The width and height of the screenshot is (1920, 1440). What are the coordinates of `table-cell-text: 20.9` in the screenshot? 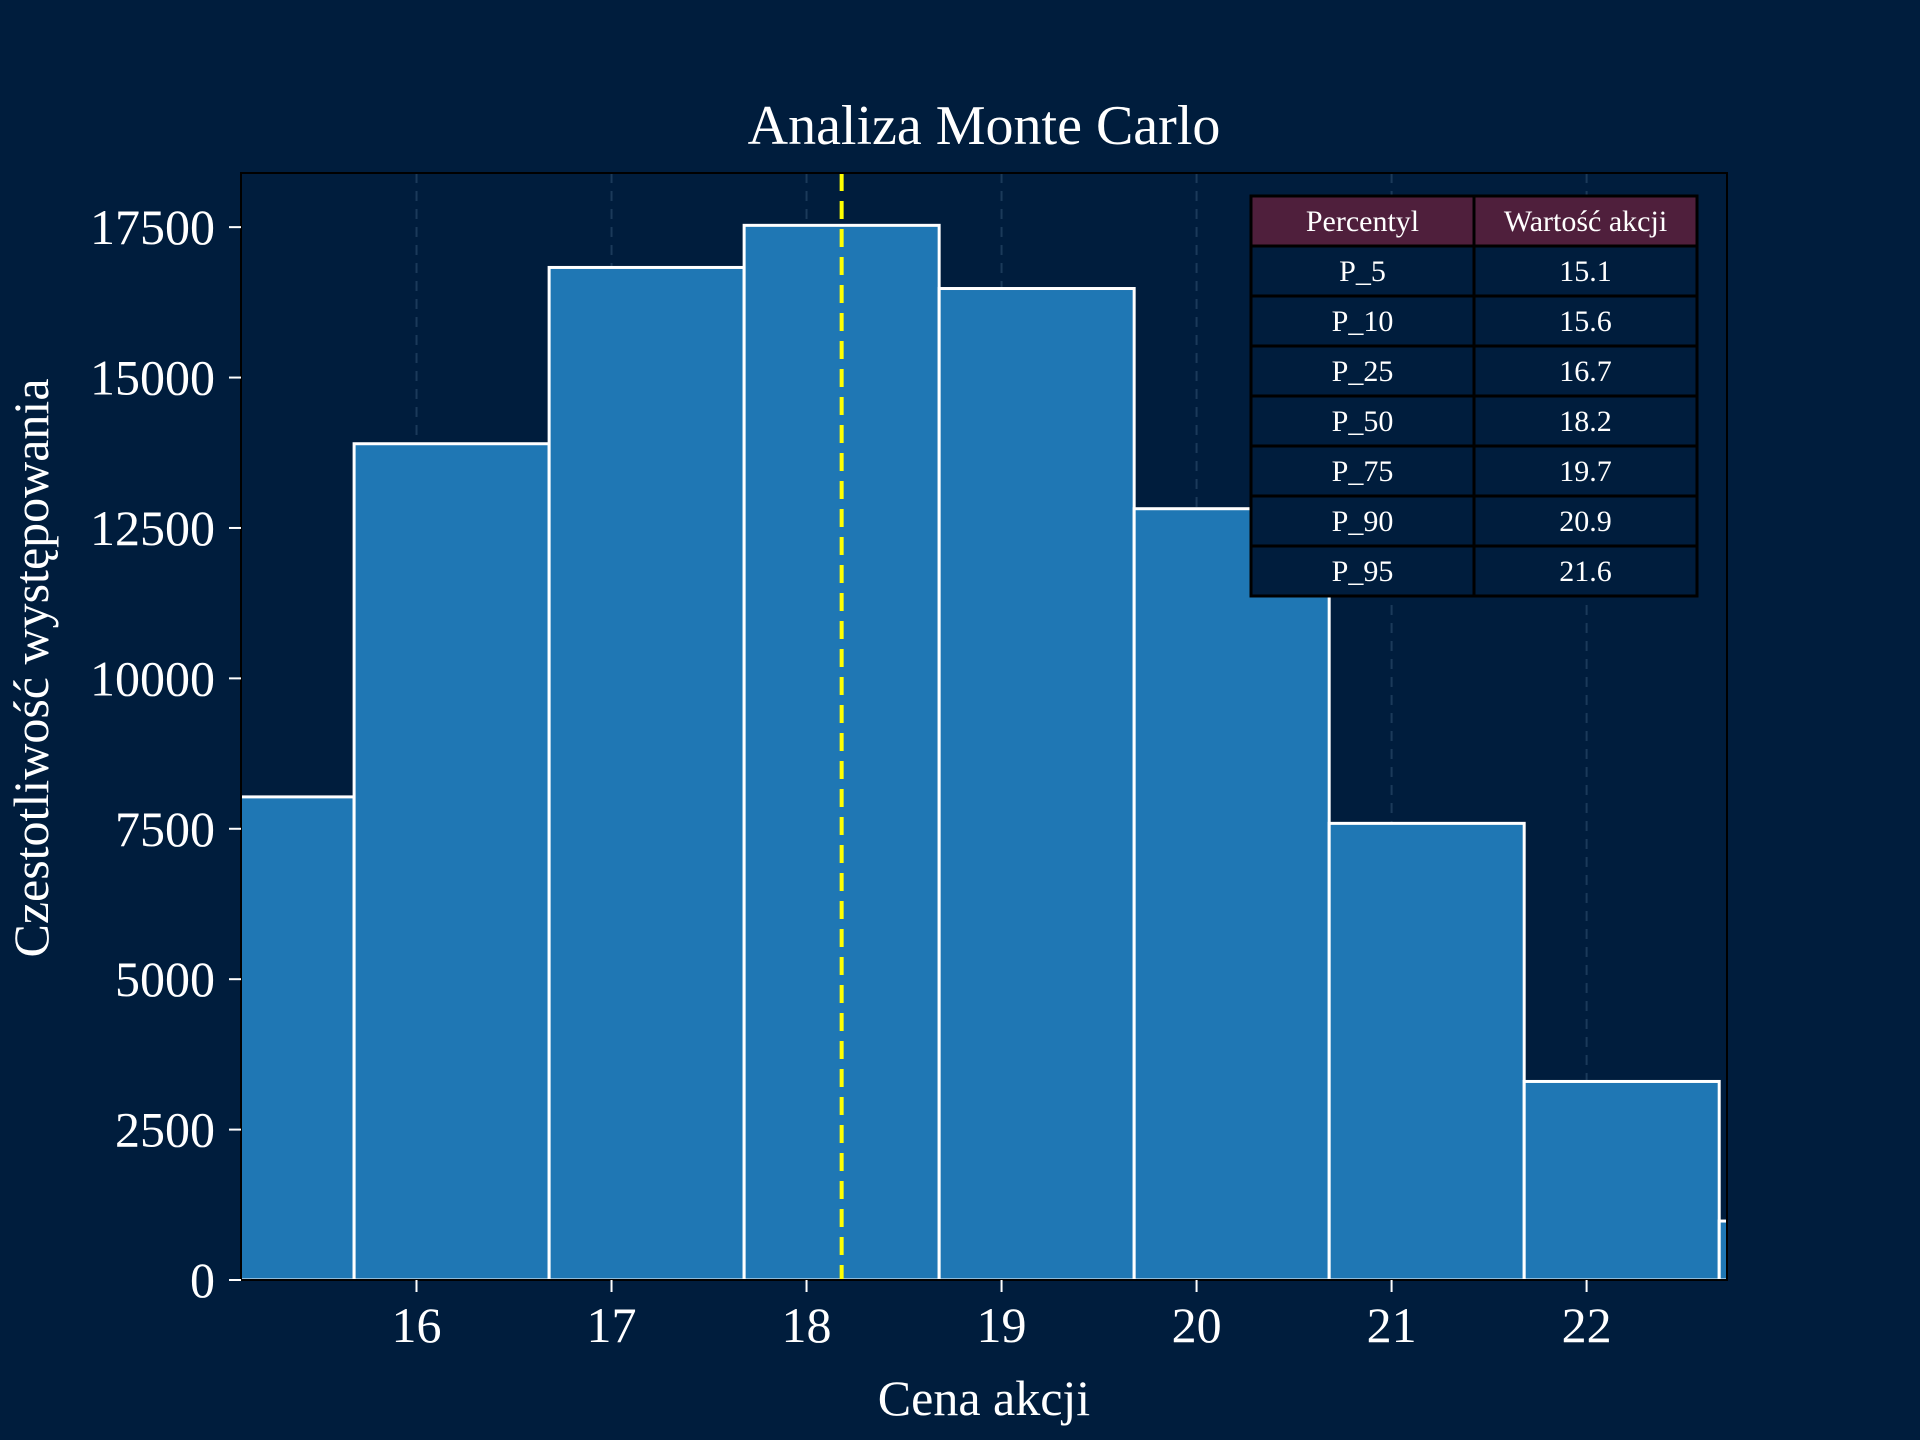 It's located at (1585, 521).